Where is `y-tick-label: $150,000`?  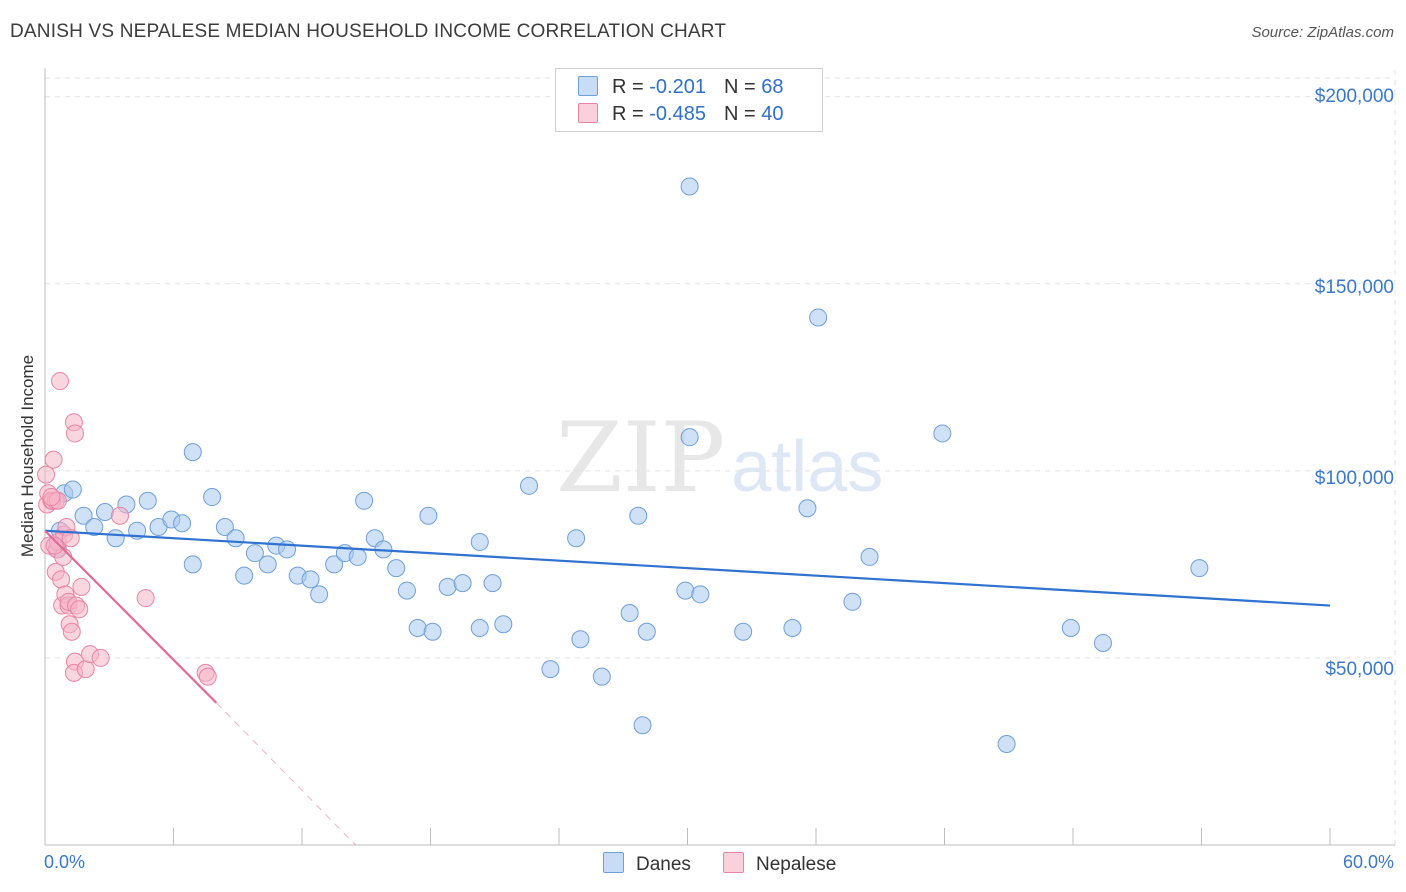 y-tick-label: $150,000 is located at coordinates (1354, 287).